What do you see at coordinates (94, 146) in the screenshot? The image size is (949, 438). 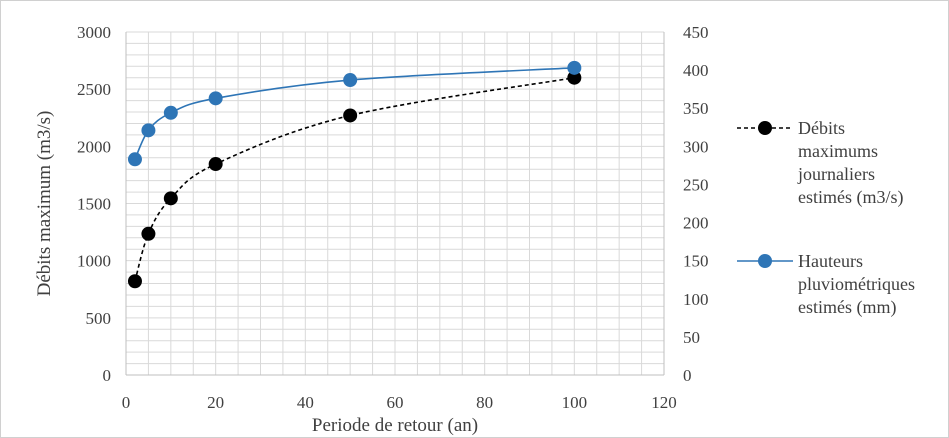 I see `y-tick-label: 2000` at bounding box center [94, 146].